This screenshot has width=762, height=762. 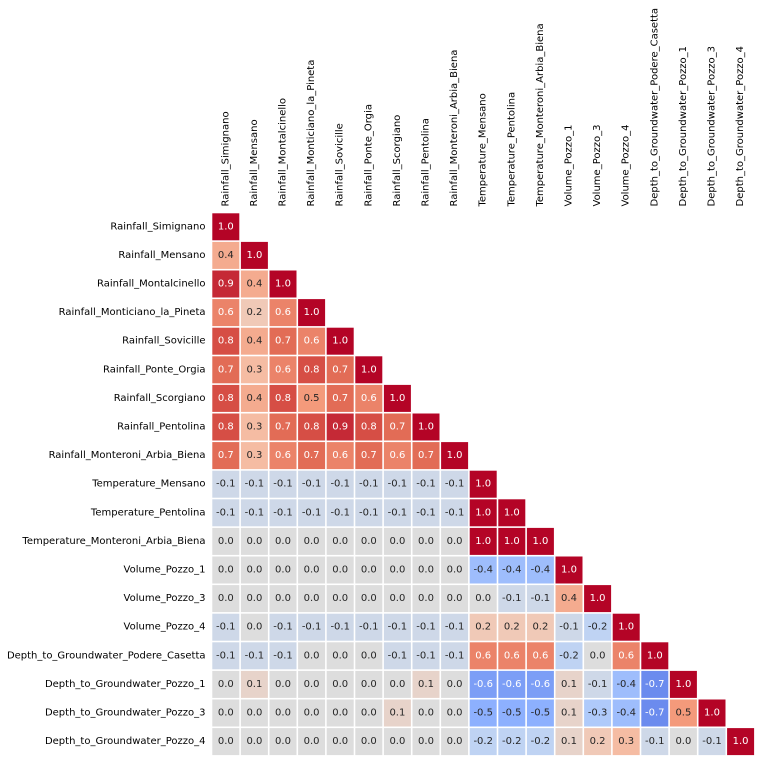 What do you see at coordinates (311, 133) in the screenshot?
I see `x-tick-label-rainfall-monticiano-la-pineta: Rainfall_Monticiano_la_Pineta` at bounding box center [311, 133].